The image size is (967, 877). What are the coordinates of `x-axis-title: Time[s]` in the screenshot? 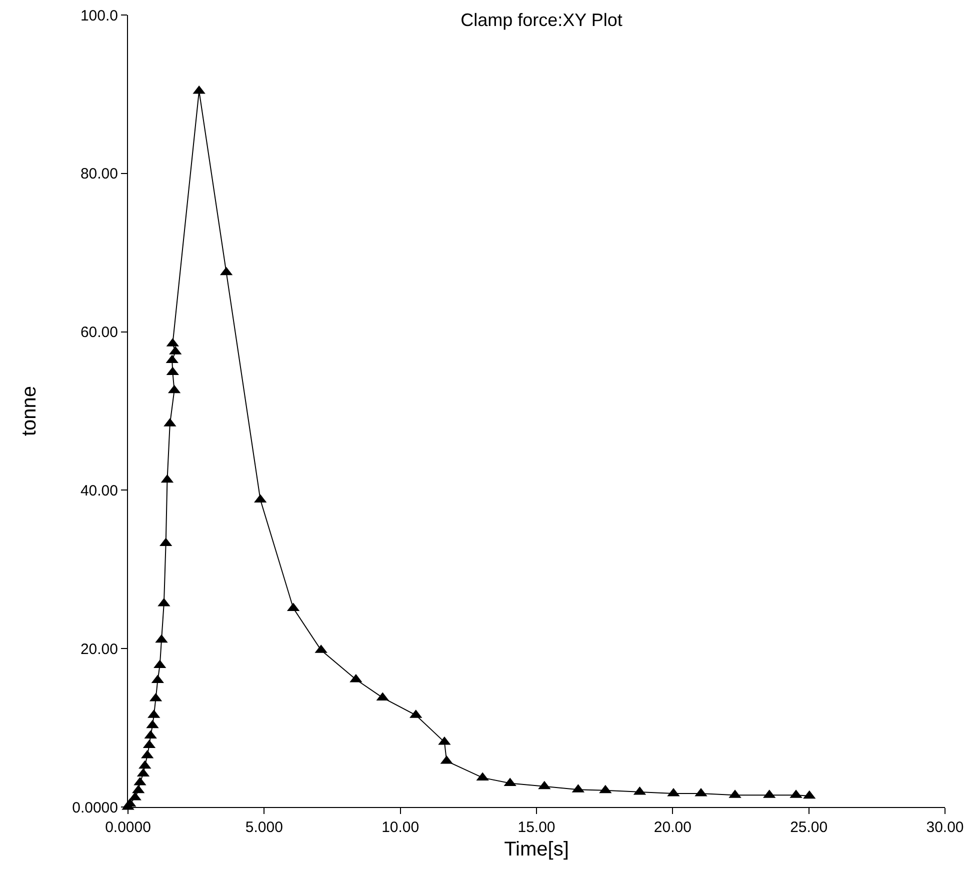 It's located at (536, 849).